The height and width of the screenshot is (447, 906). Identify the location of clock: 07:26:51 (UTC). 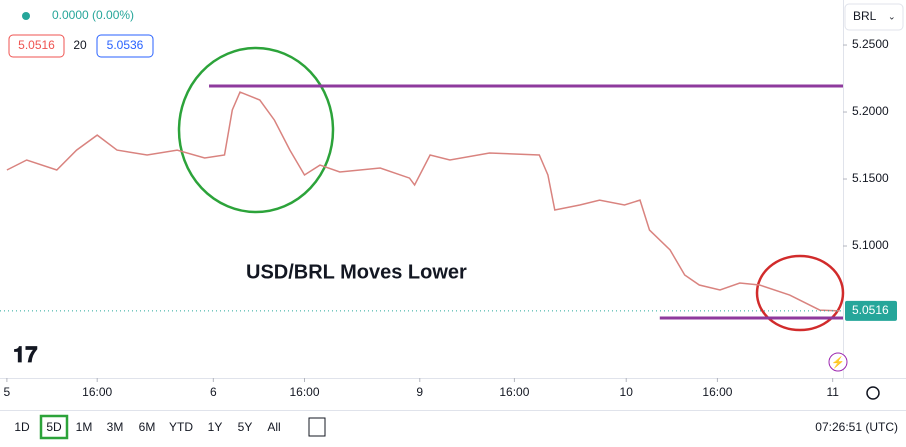
(856, 427).